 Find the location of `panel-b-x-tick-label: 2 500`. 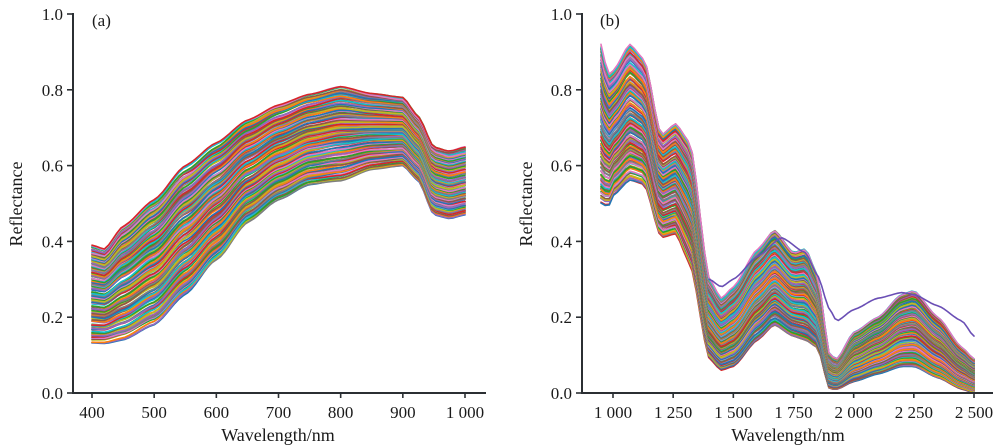

panel-b-x-tick-label: 2 500 is located at coordinates (974, 412).